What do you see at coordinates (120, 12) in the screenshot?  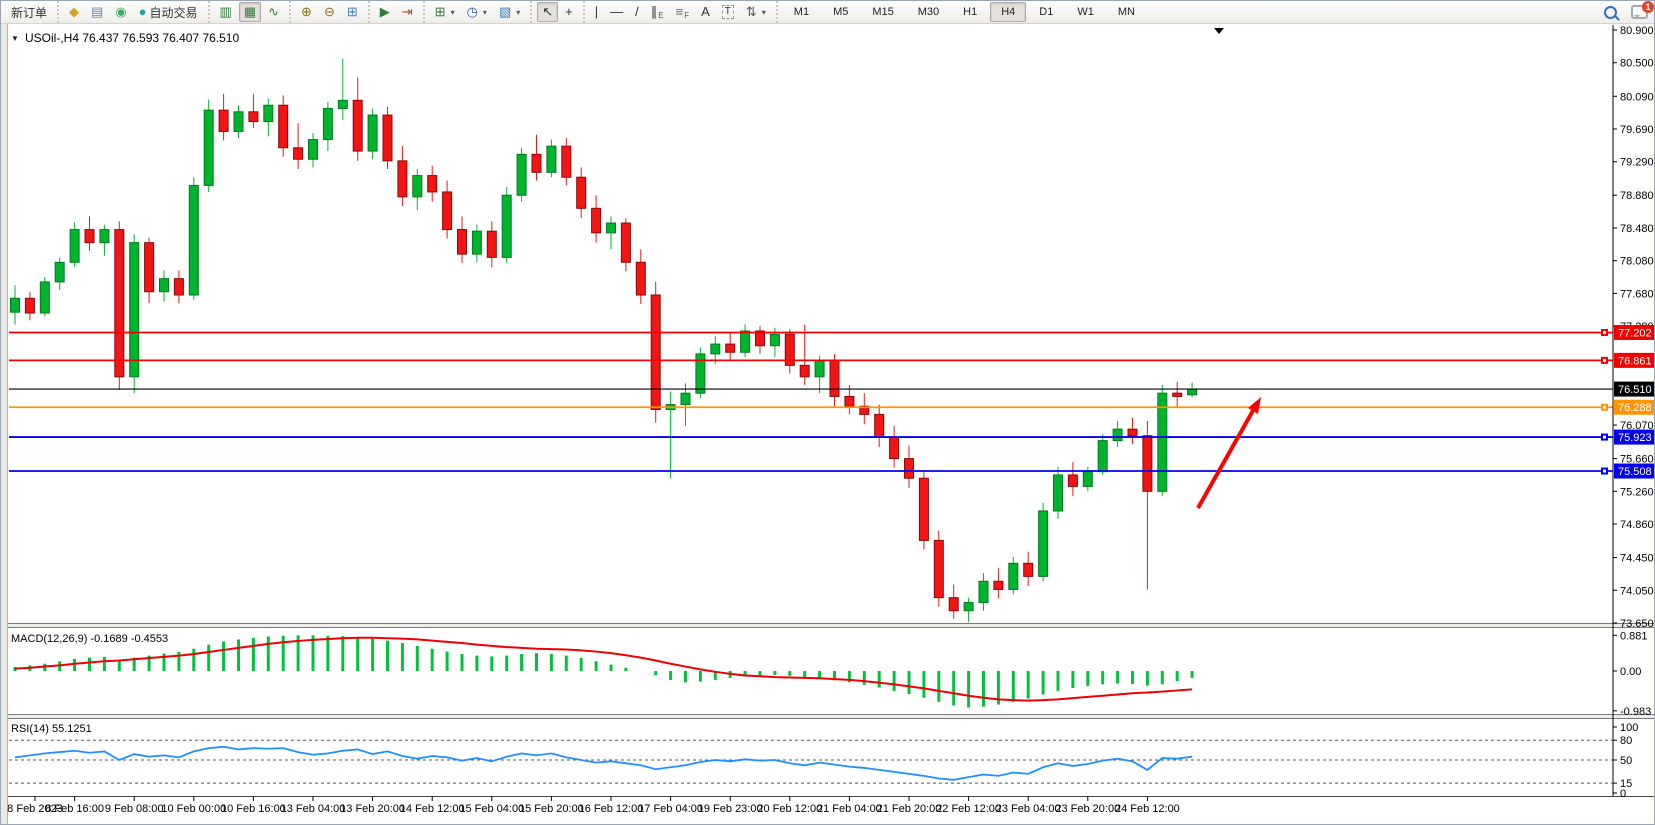 I see `navigator-icon: ◉` at bounding box center [120, 12].